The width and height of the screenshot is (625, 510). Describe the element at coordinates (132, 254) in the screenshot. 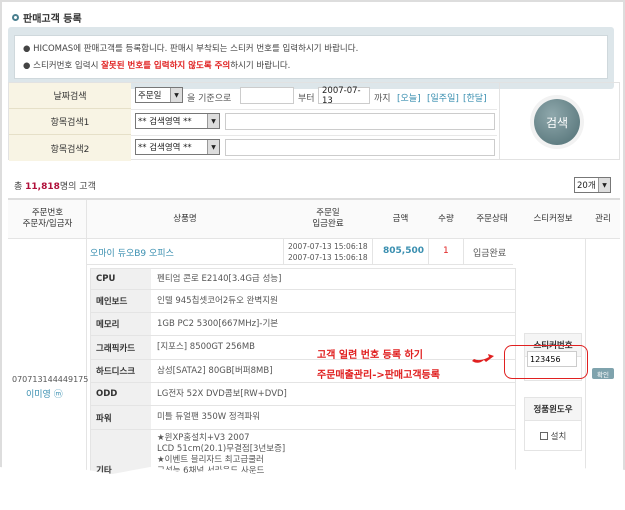

I see `product-link: 오마이 듀오B9 오피스` at that location.